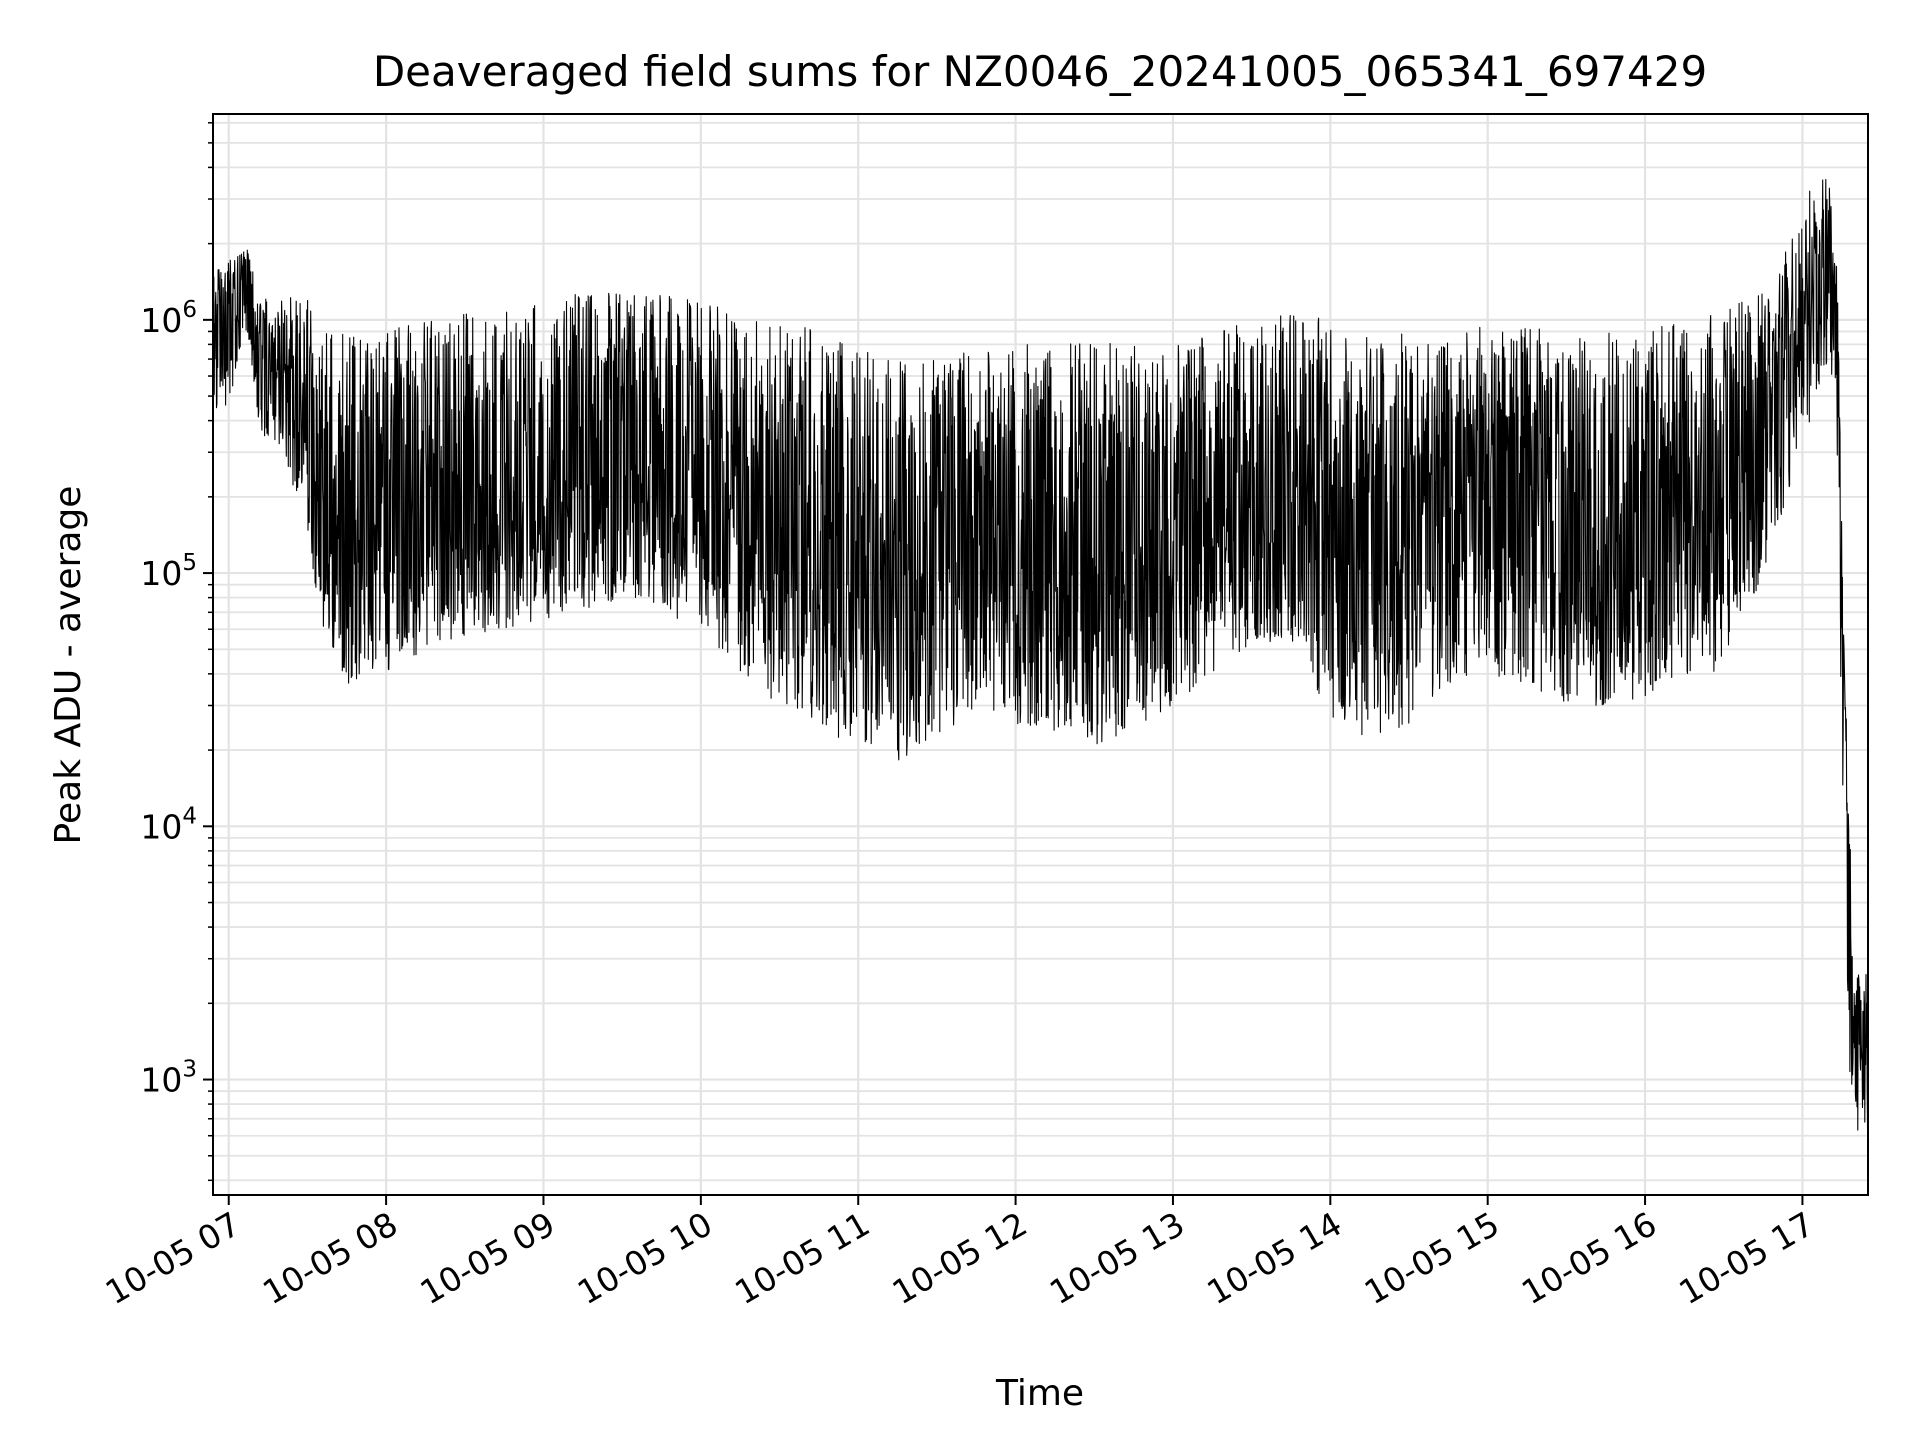 The width and height of the screenshot is (1920, 1440). What do you see at coordinates (168, 824) in the screenshot?
I see `y-tick-label: 104` at bounding box center [168, 824].